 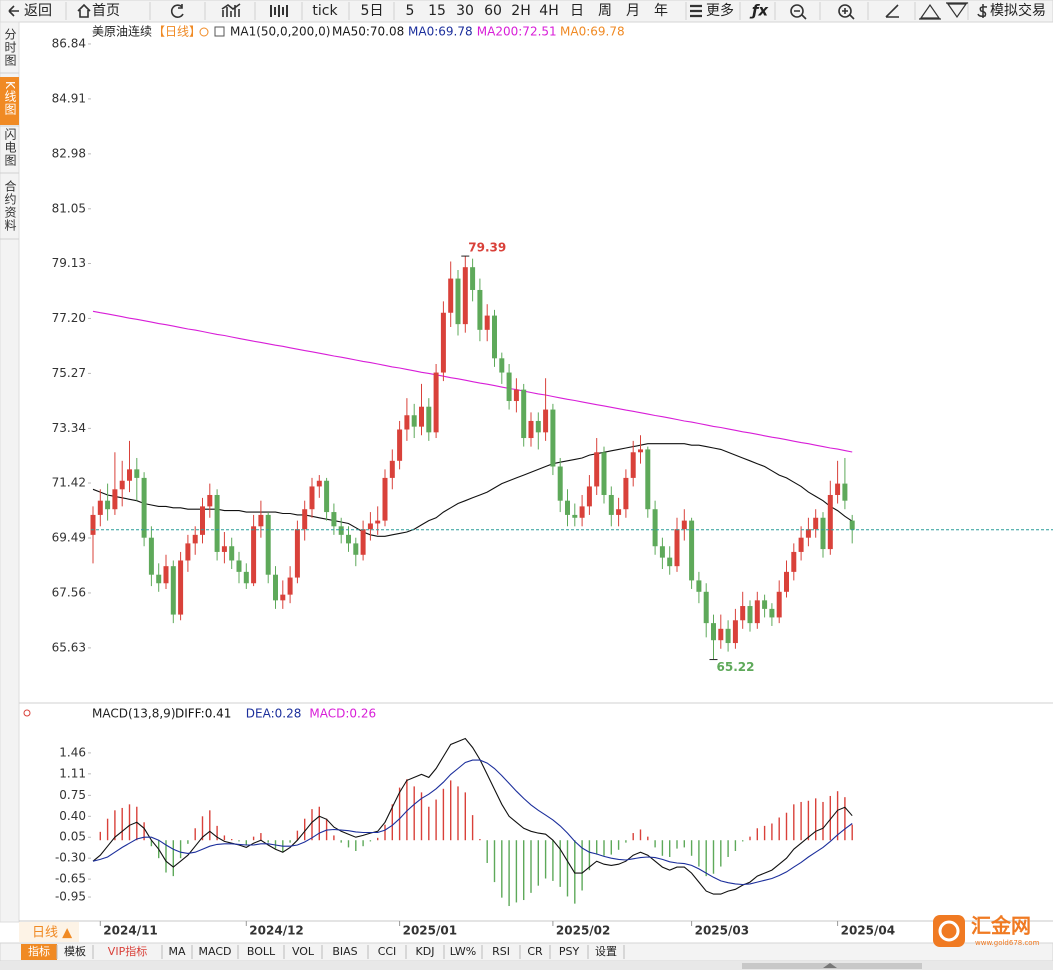 I want to click on down-tri-icon, so click(x=957, y=10).